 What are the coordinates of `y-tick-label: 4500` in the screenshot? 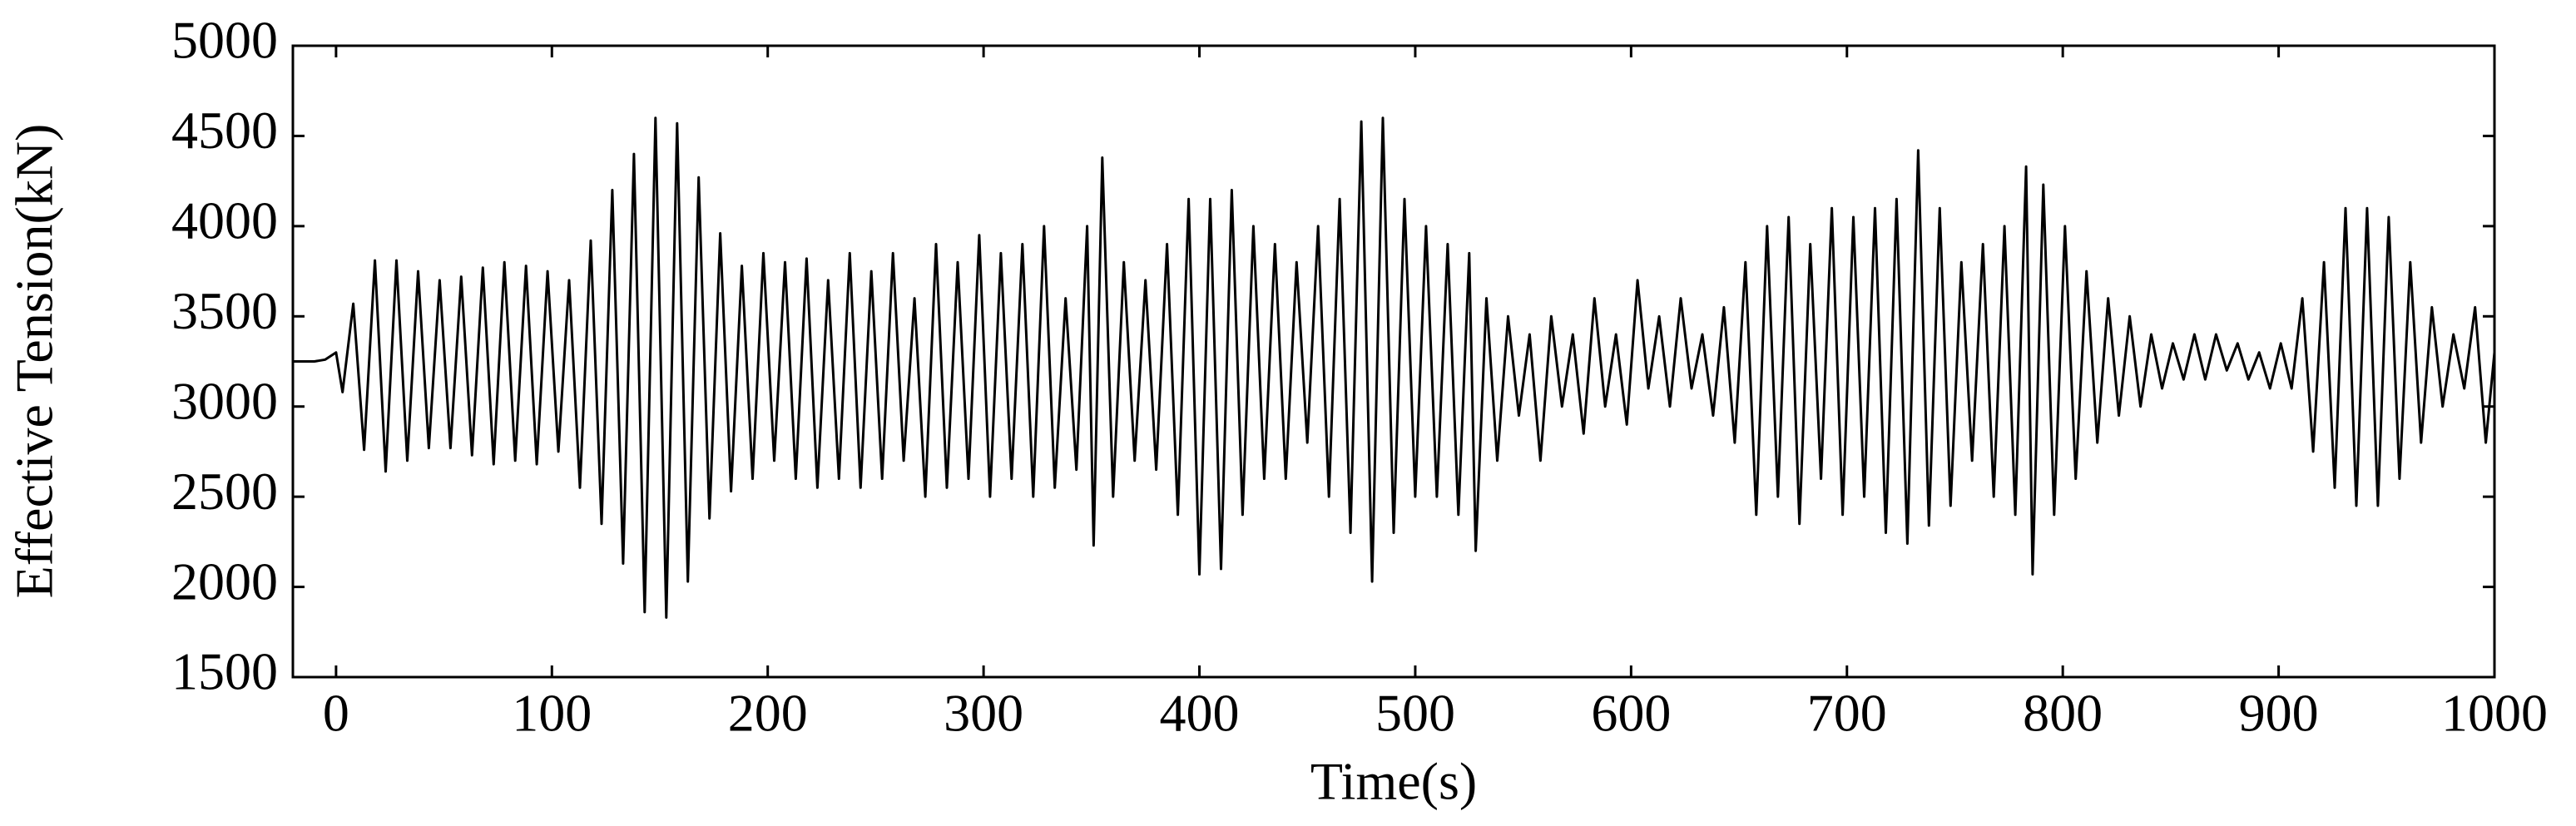 It's located at (224, 130).